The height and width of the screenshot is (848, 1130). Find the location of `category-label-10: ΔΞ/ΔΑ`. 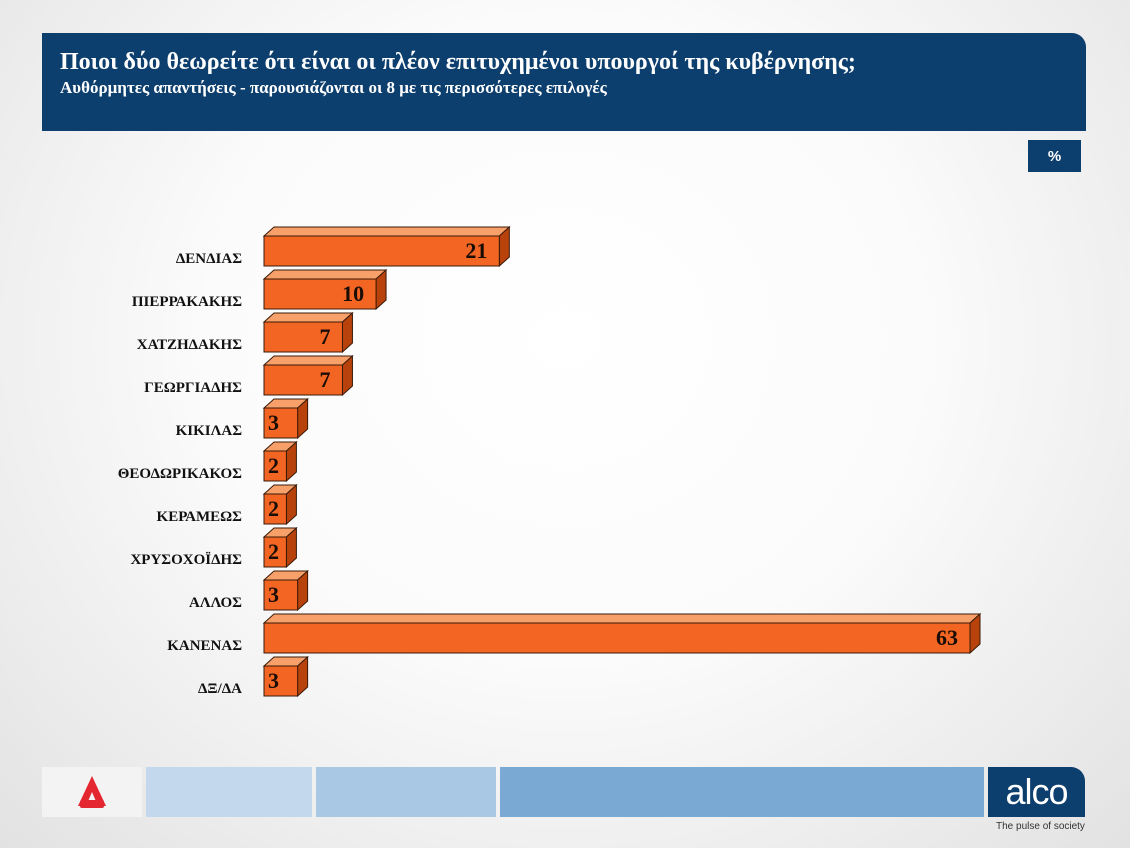

category-label-10: ΔΞ/ΔΑ is located at coordinates (220, 689).